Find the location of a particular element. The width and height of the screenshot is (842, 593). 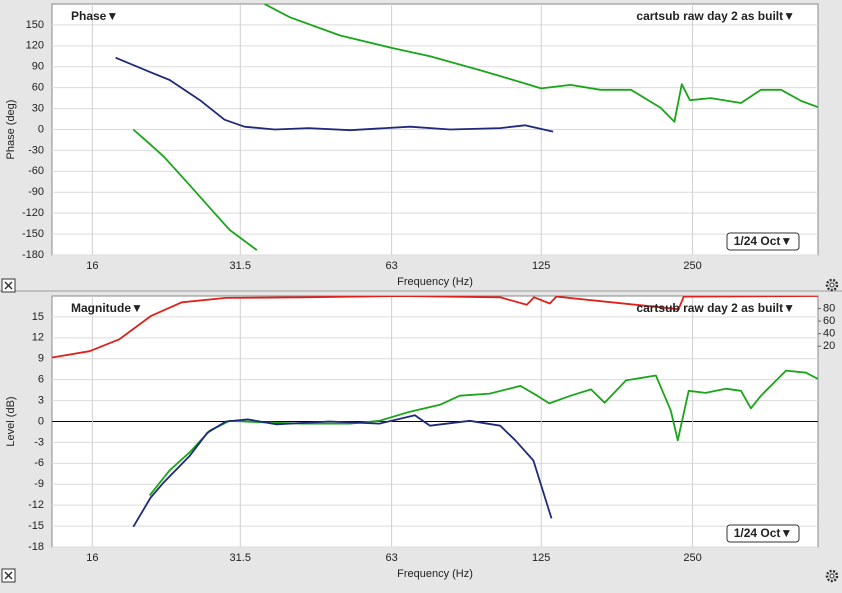

y-tick-label: -90 is located at coordinates (36, 192).